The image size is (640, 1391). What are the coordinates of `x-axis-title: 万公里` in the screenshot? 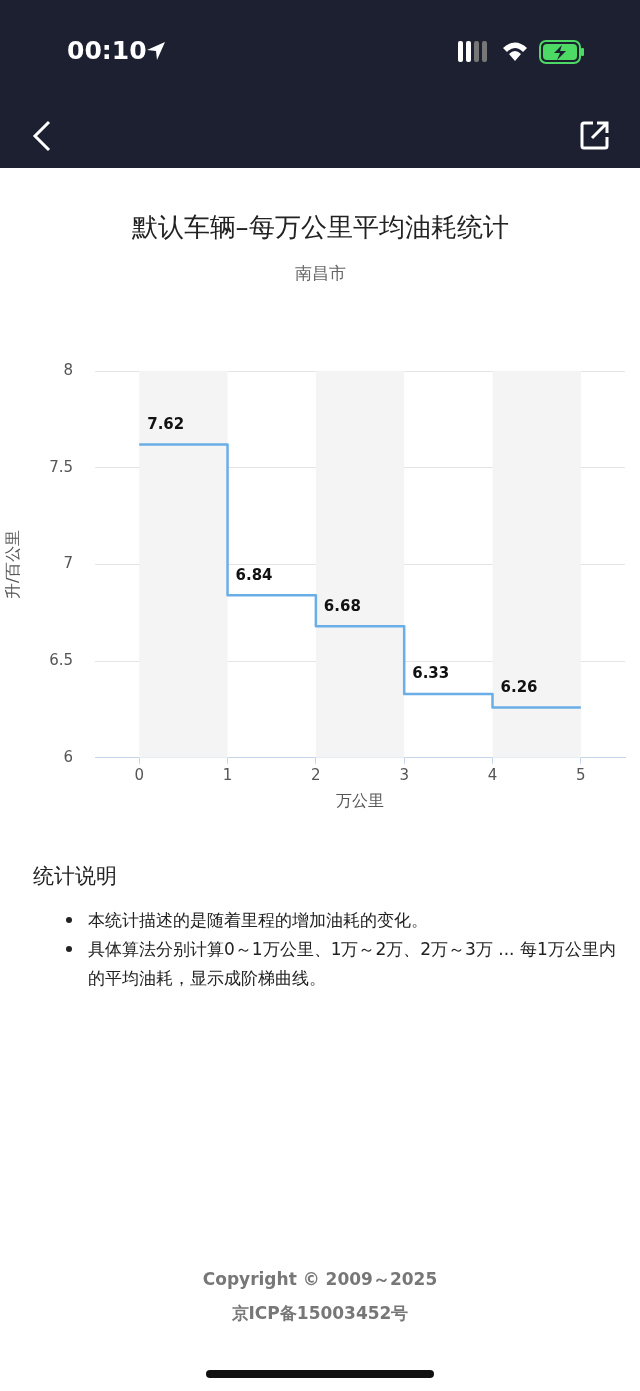 It's located at (360, 800).